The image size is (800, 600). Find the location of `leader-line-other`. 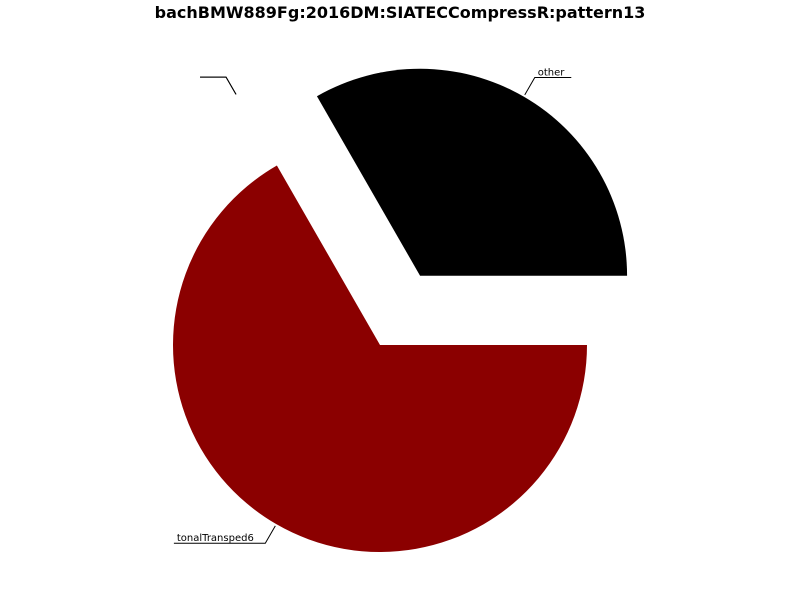

leader-line-other is located at coordinates (548, 86).